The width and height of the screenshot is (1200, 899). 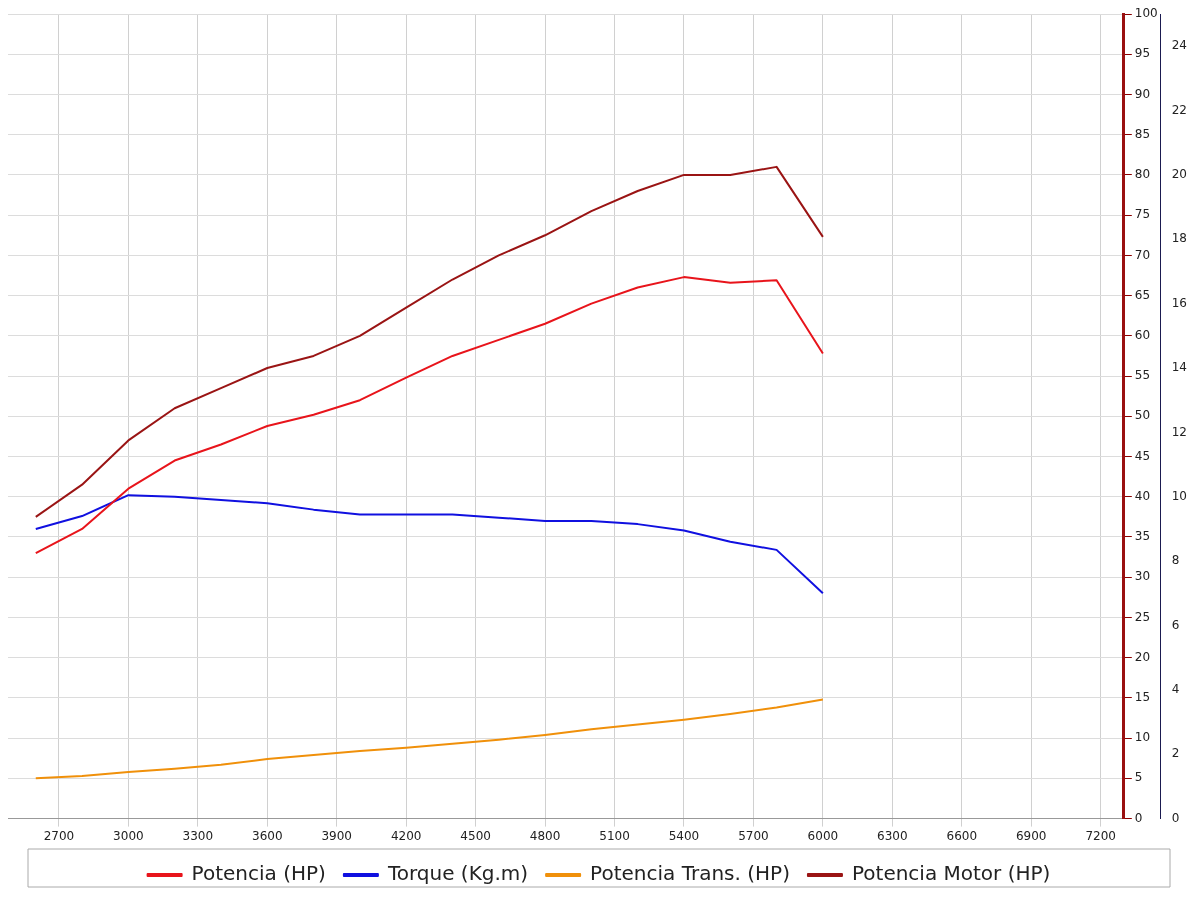 What do you see at coordinates (823, 835) in the screenshot?
I see `x-tick-label: 6000` at bounding box center [823, 835].